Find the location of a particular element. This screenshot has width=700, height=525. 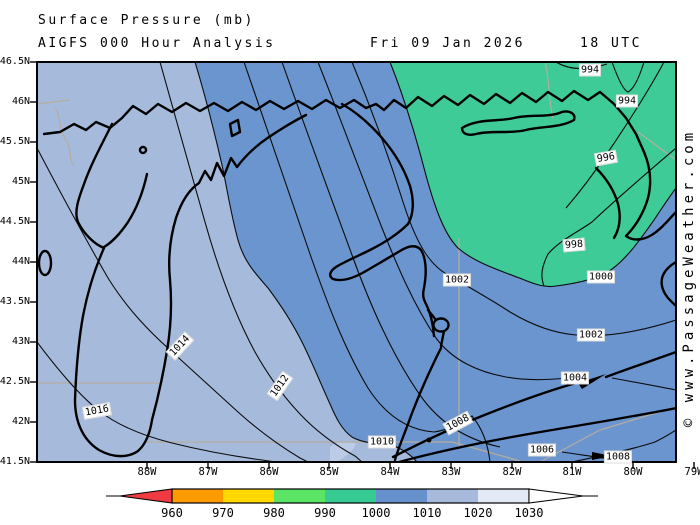

colorbar-arrow-left is located at coordinates (146, 496).